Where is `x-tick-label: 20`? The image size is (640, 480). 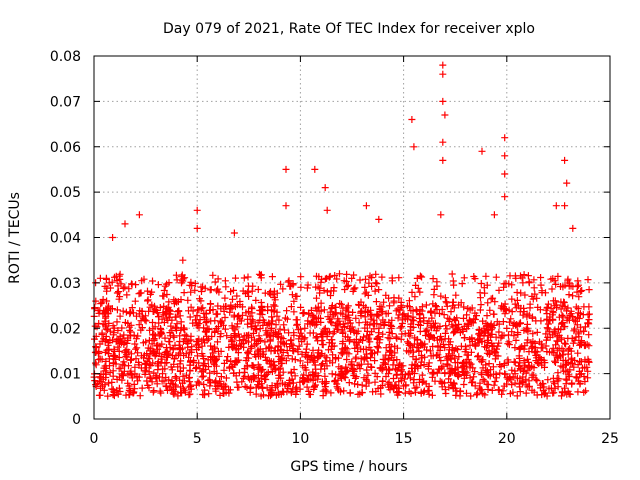 x-tick-label: 20 is located at coordinates (507, 439).